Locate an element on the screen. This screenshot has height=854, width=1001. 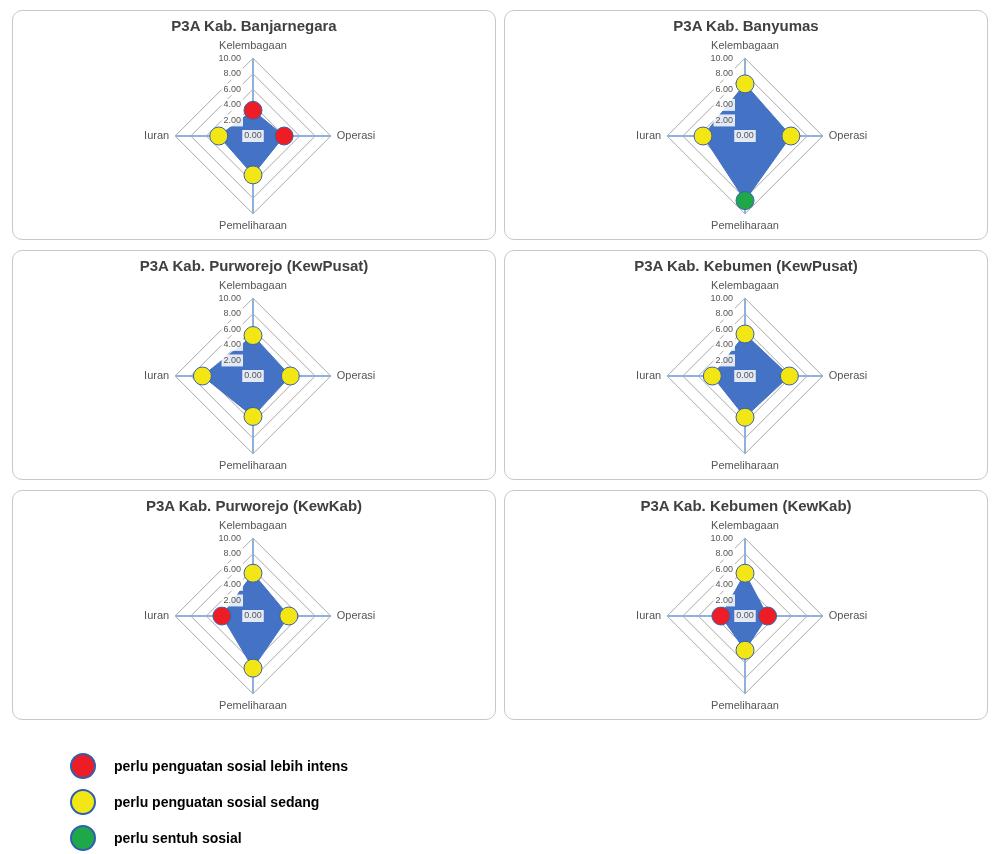
chart-title: P3A Kab. Banjarnegara is located at coordinates (254, 26).